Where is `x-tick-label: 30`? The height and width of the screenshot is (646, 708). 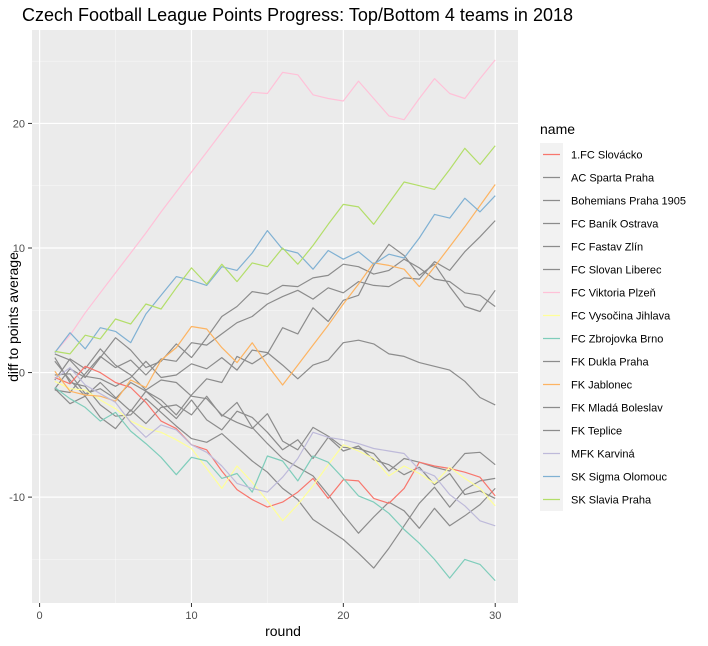
x-tick-label: 30 is located at coordinates (495, 616).